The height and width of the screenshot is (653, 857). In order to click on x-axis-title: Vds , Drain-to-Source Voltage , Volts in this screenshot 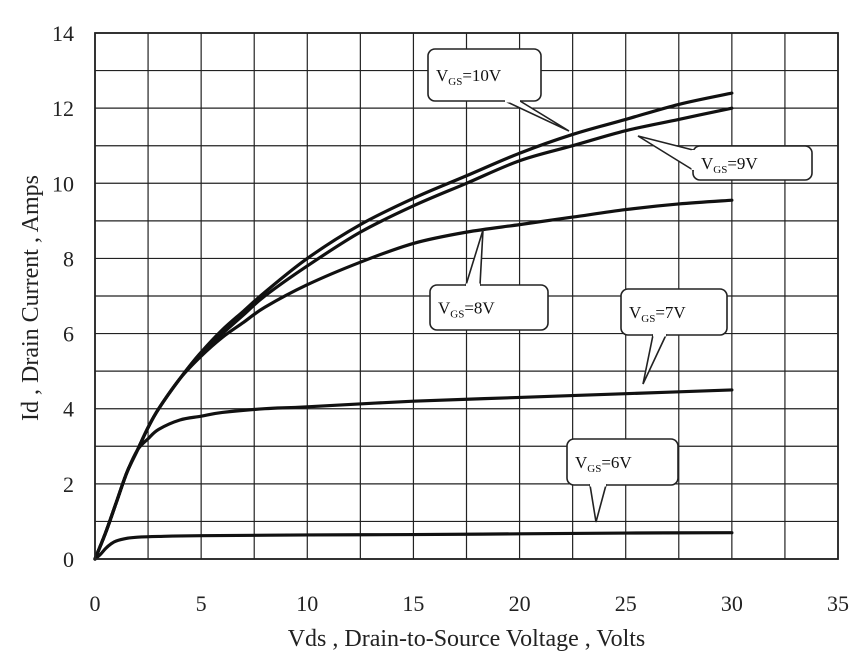, I will do `click(467, 639)`.